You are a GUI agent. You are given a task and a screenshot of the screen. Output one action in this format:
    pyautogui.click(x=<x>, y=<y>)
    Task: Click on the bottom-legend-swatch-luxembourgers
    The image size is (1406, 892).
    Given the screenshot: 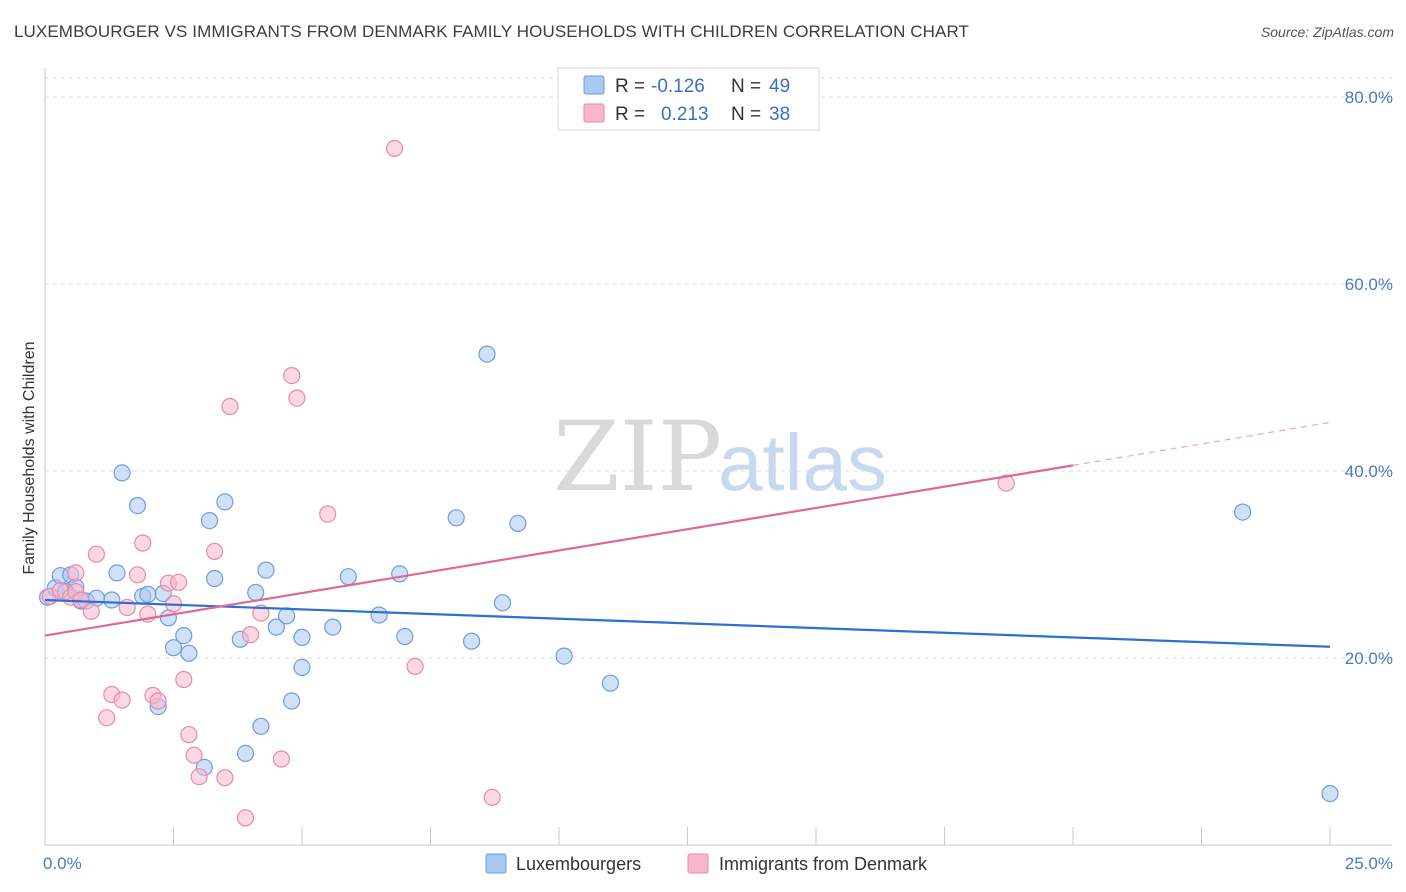 What is the action you would take?
    pyautogui.click(x=496, y=863)
    